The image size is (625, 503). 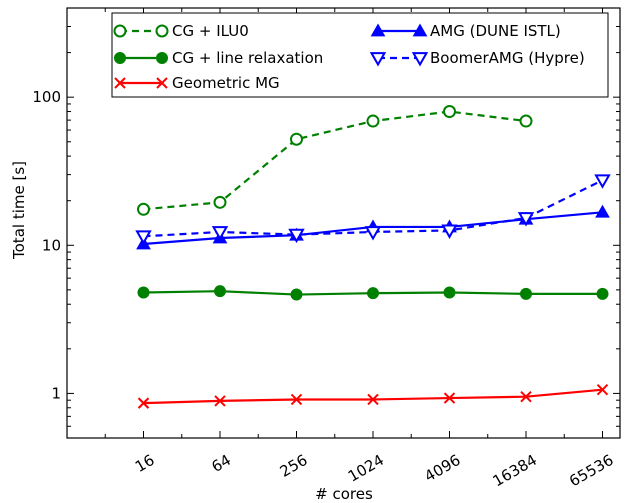 I want to click on x-tick-label: 1024, so click(x=366, y=468).